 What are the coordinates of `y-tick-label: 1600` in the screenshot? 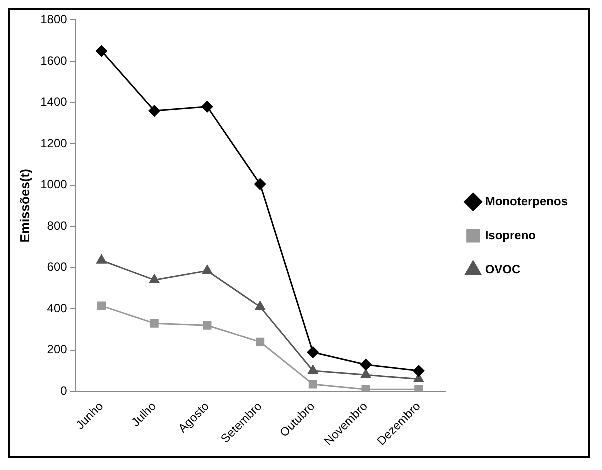 It's located at (54, 61).